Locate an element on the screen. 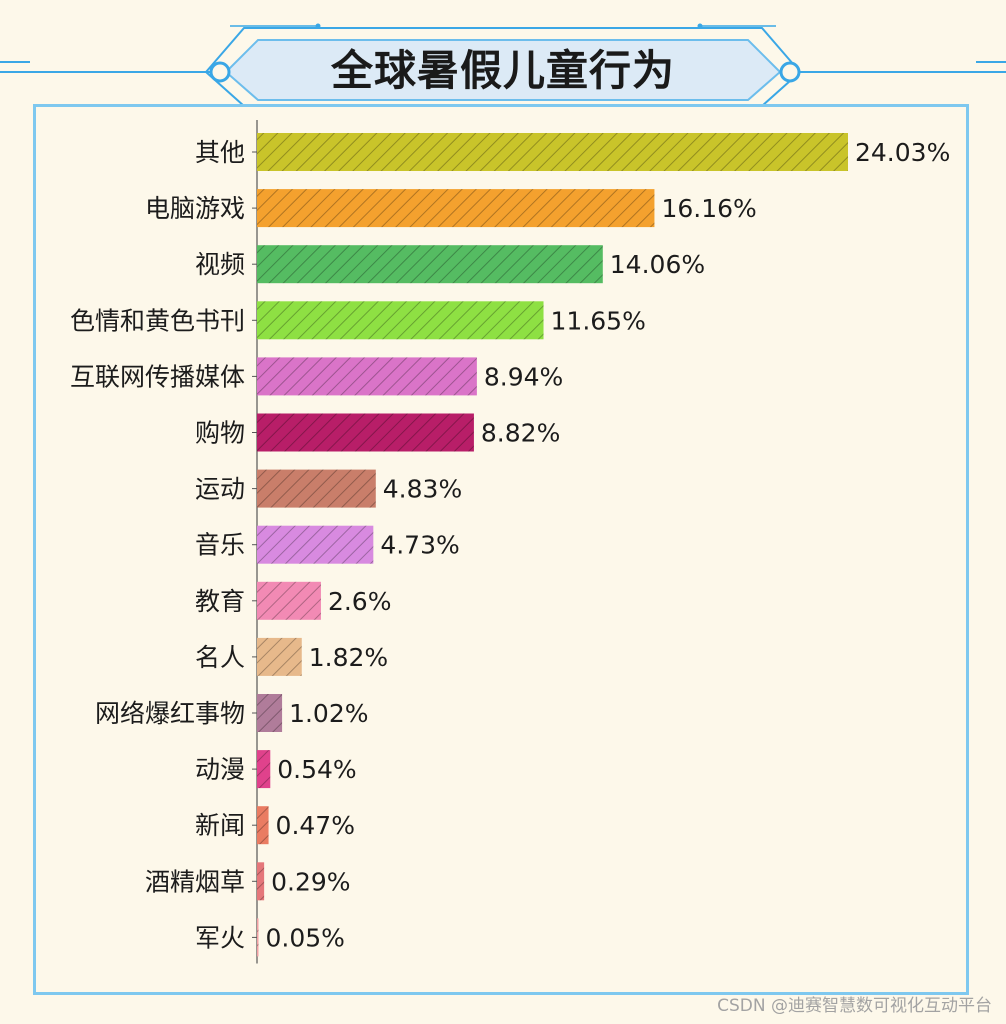 This screenshot has width=1006, height=1024. value-label: 0.54% is located at coordinates (316, 769).